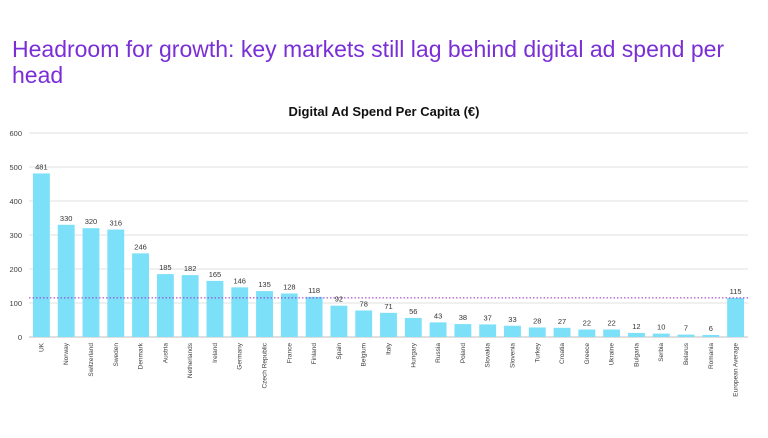 The image size is (768, 438). I want to click on x-tick-label: Spain, so click(339, 351).